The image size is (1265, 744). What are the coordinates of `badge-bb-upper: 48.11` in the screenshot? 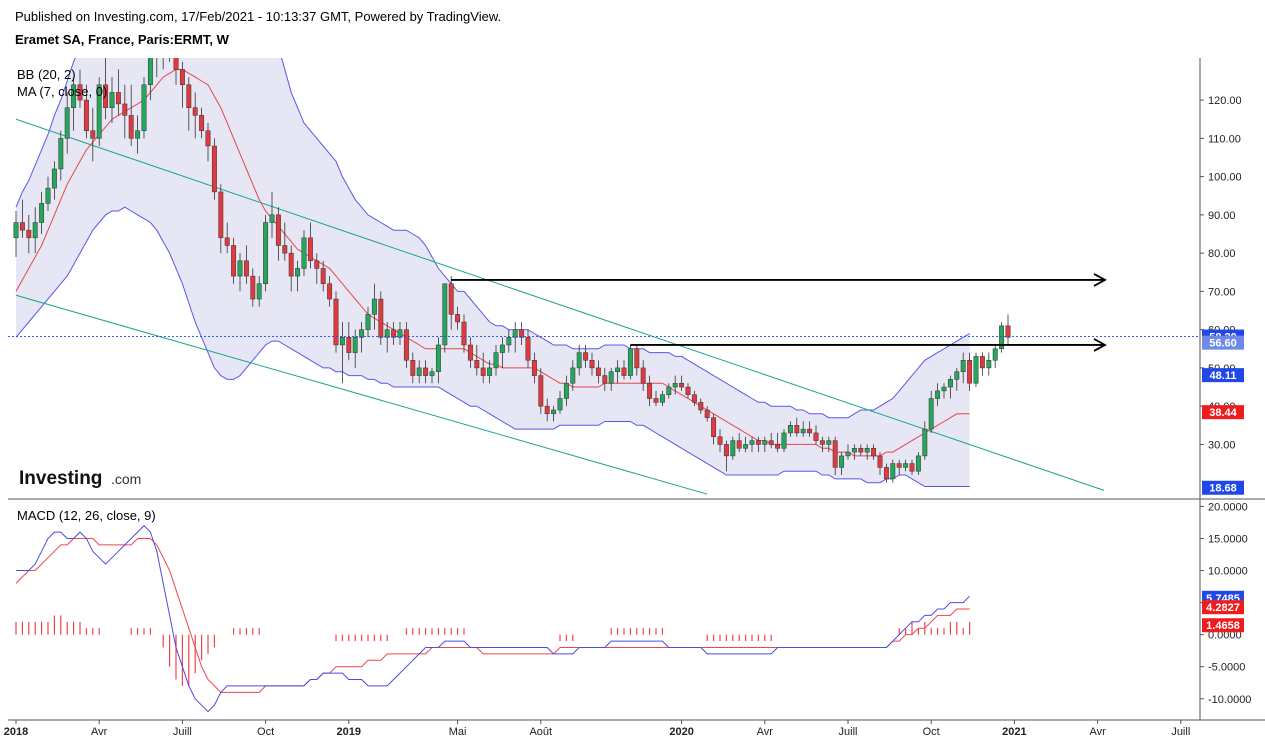 It's located at (1223, 376).